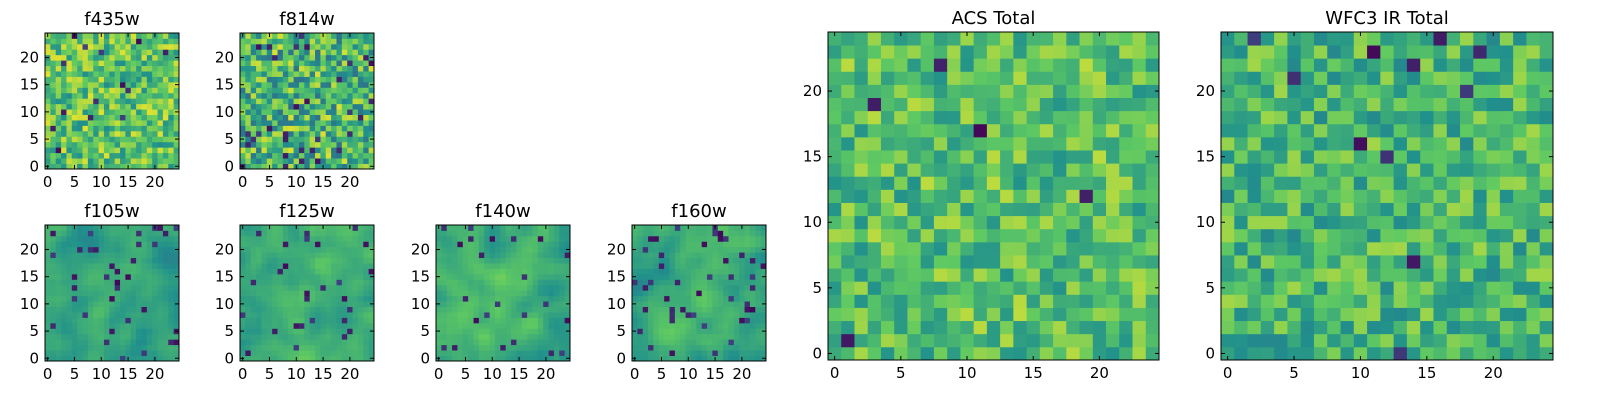 Image resolution: width=1600 pixels, height=400 pixels. Describe the element at coordinates (503, 293) in the screenshot. I see `plot-frame` at that location.